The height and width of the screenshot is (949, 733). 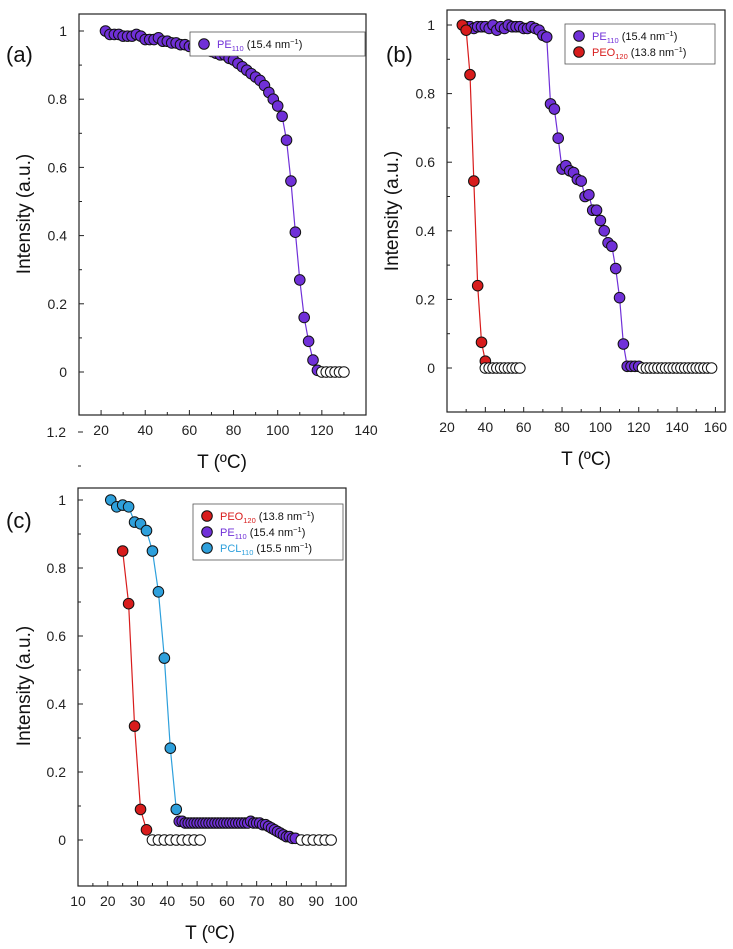 What do you see at coordinates (399, 54) in the screenshot?
I see `panel-label: (b)` at bounding box center [399, 54].